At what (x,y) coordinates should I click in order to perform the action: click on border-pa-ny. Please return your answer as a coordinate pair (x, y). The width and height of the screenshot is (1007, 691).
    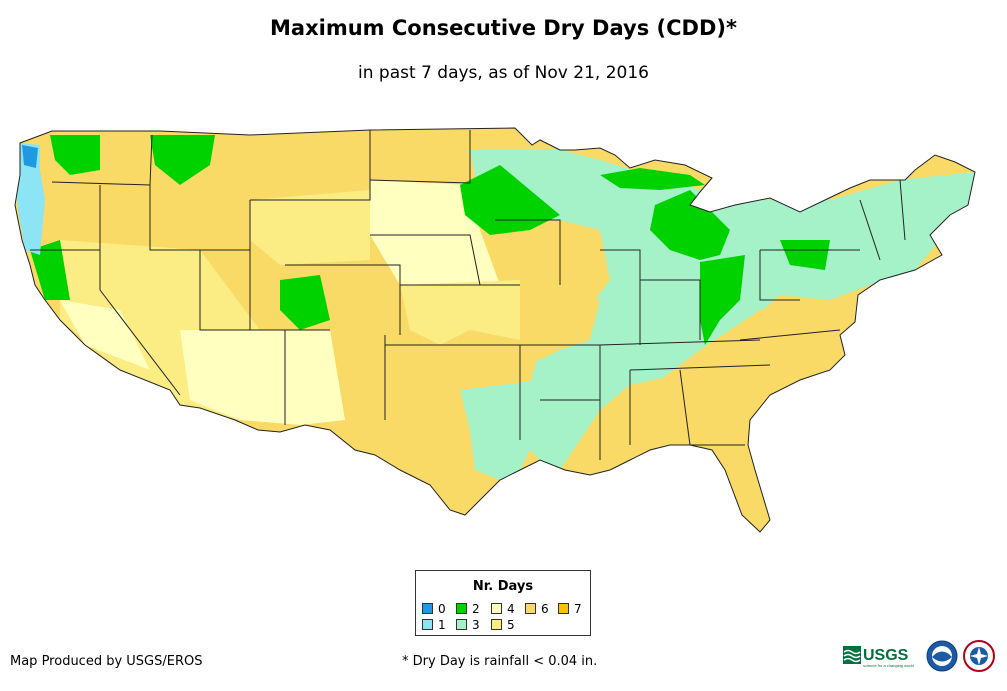
    Looking at the image, I should click on (779, 275).